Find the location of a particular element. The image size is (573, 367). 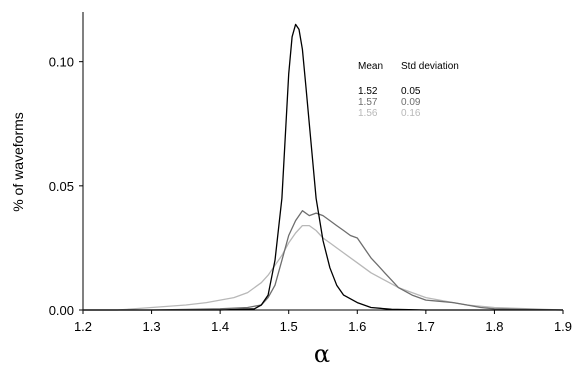

y-axis-title: % of waveforms is located at coordinates (18, 162).